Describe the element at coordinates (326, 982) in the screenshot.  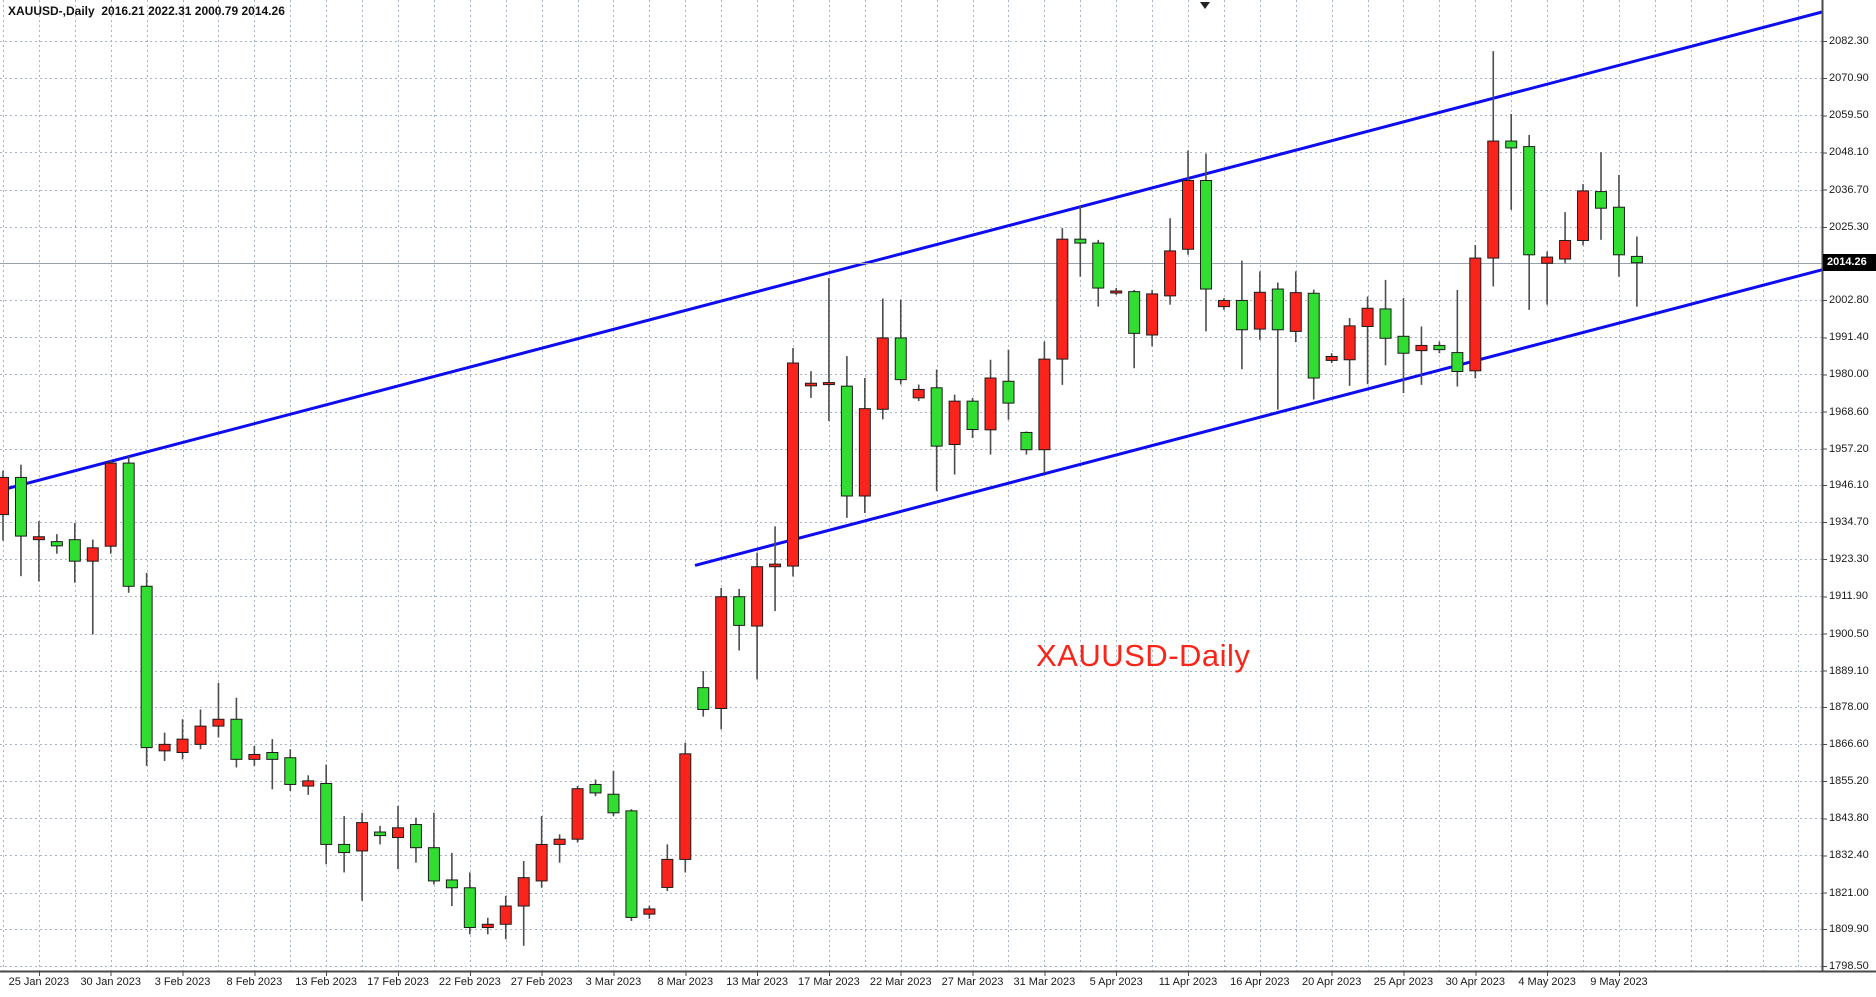
I see `date-axis-label: 13 Feb 2023` at that location.